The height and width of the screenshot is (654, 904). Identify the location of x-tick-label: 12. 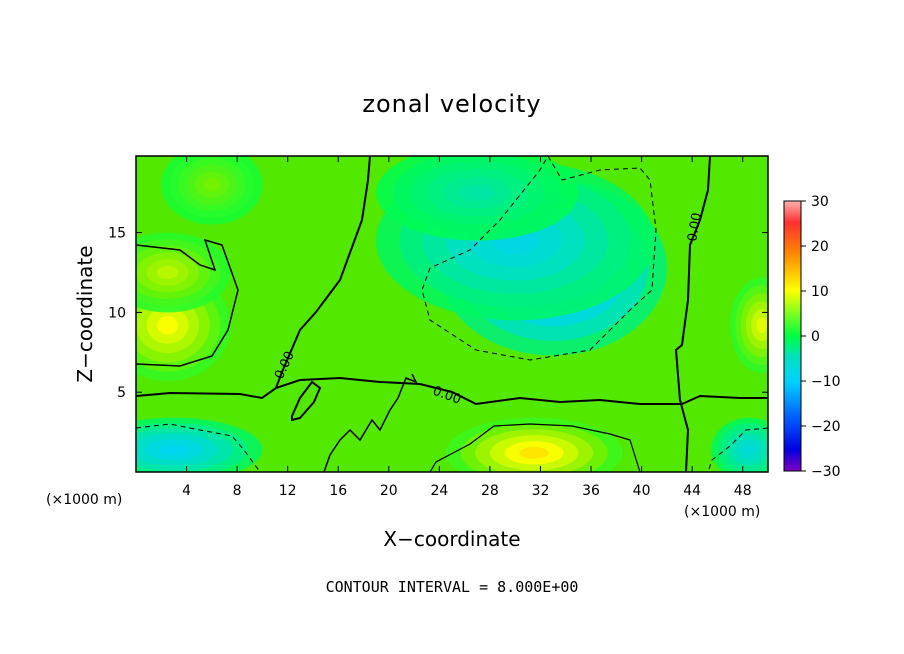
(288, 491).